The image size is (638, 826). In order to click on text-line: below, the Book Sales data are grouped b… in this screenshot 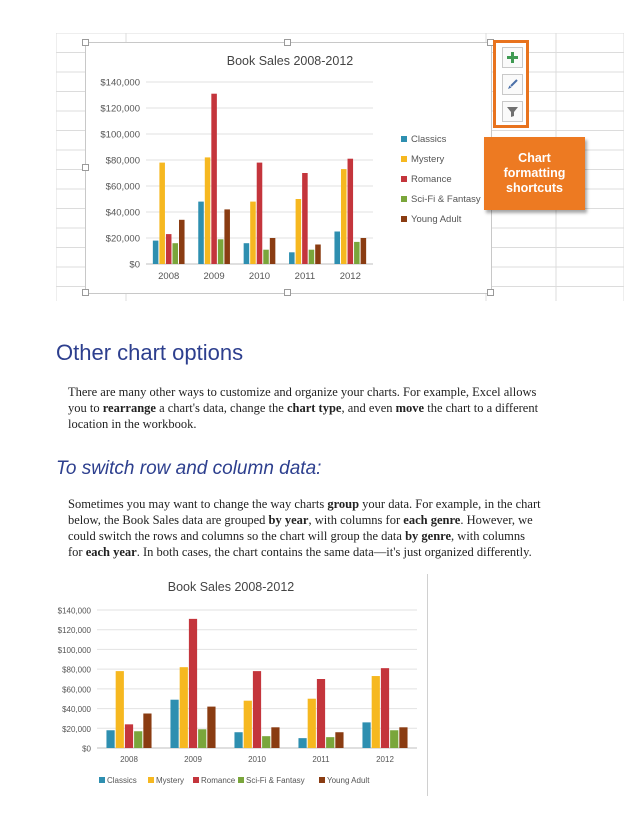, I will do `click(300, 520)`.